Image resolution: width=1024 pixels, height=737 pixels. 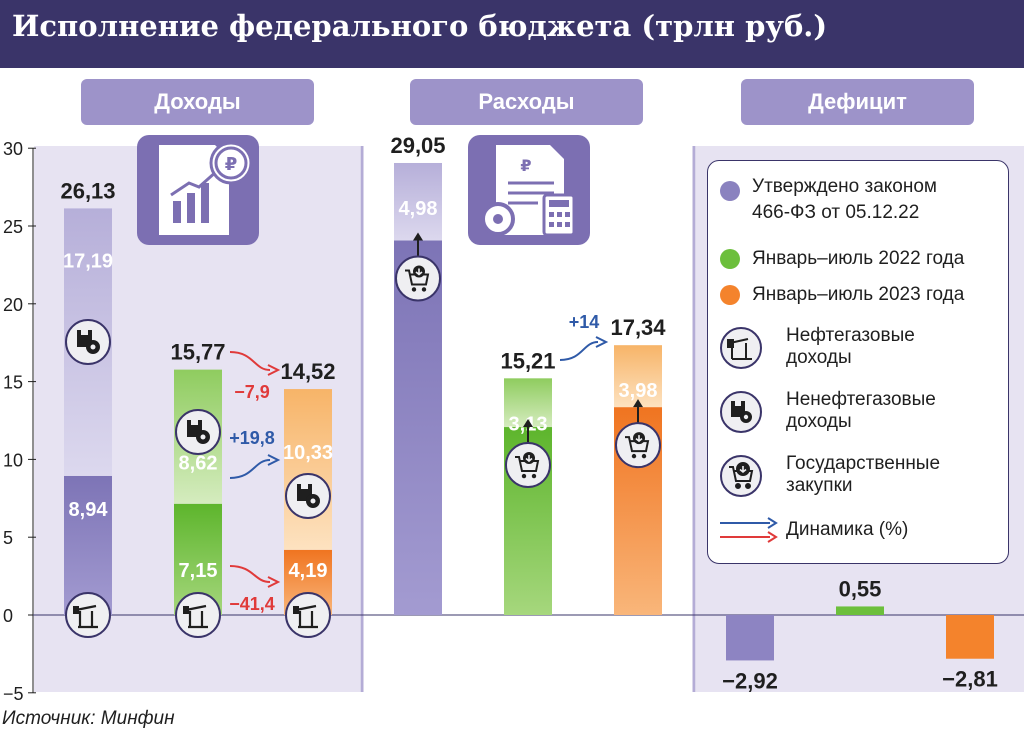 What do you see at coordinates (819, 485) in the screenshot?
I see `legend-label-procurement-line2: закупки` at bounding box center [819, 485].